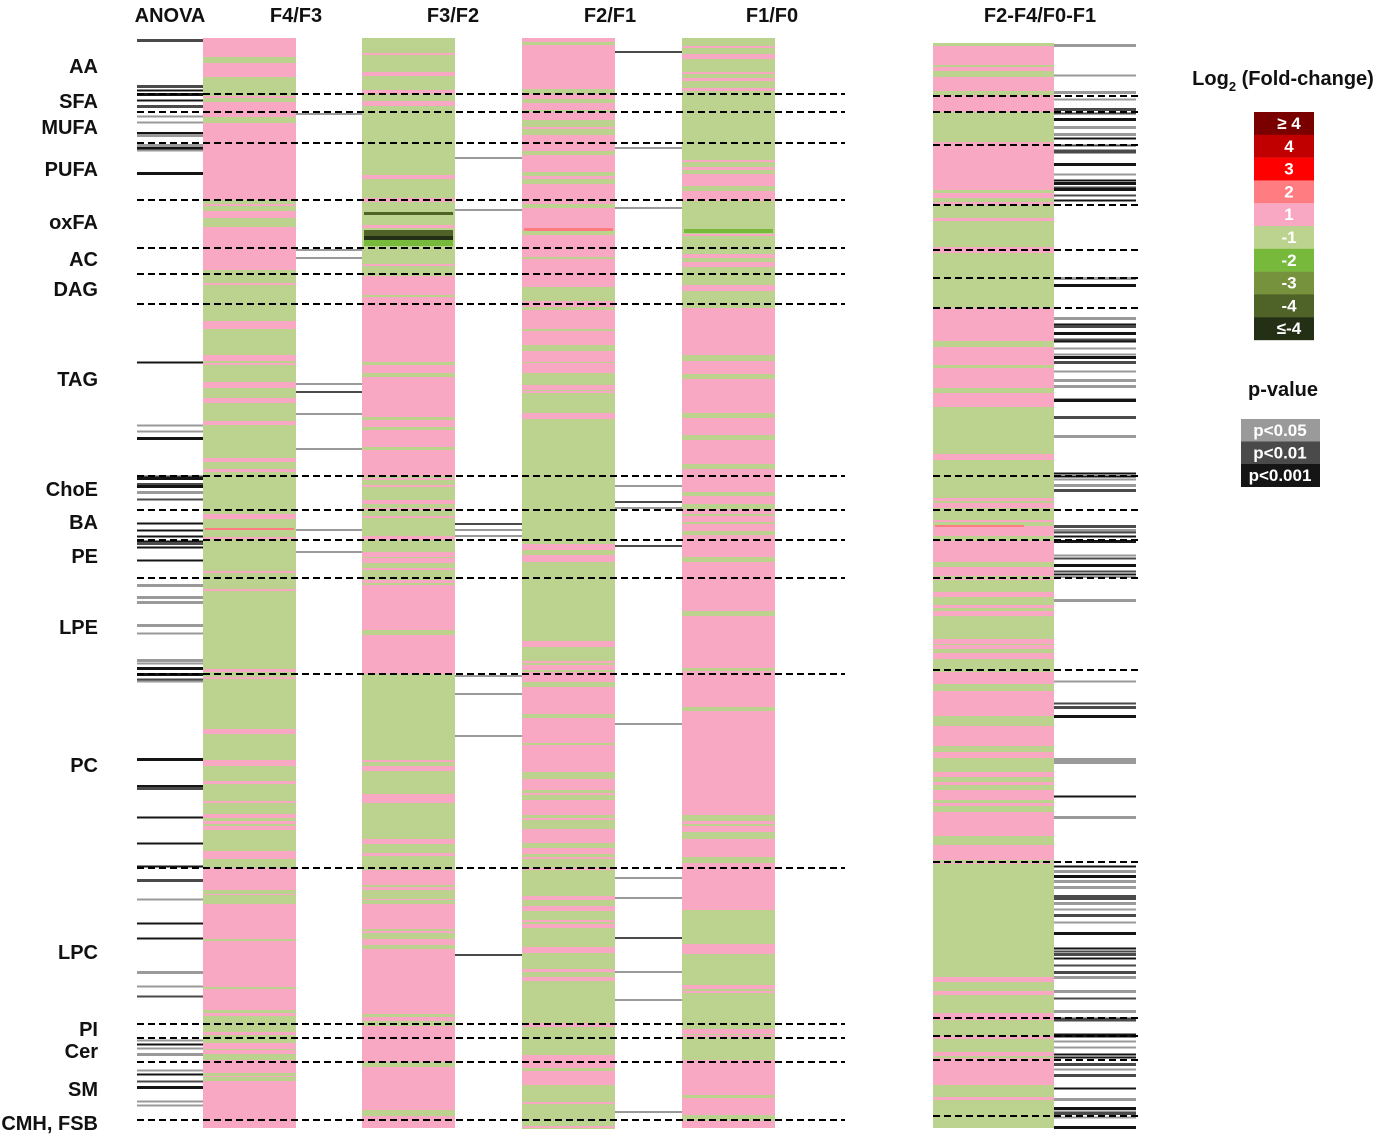 This screenshot has height=1140, width=1395. Describe the element at coordinates (610, 16) in the screenshot. I see `column-header-f2-f1: F2/F1` at that location.